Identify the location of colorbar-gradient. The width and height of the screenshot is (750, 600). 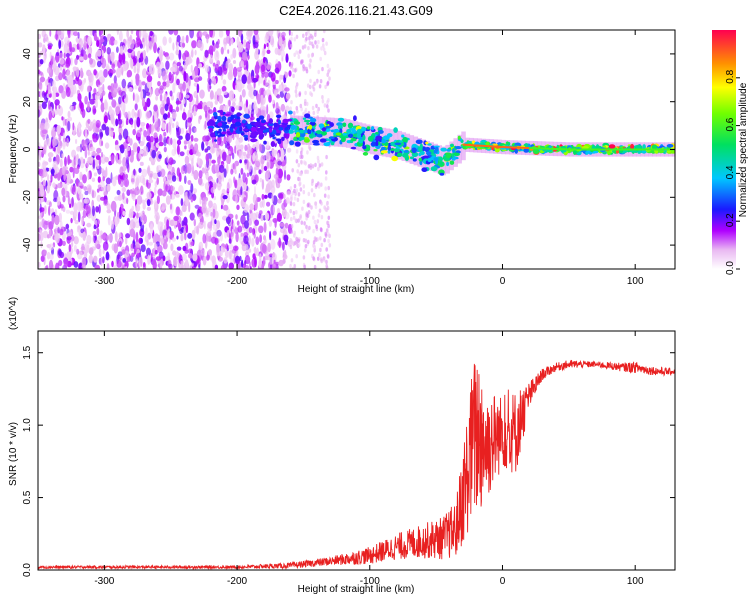
(724, 149).